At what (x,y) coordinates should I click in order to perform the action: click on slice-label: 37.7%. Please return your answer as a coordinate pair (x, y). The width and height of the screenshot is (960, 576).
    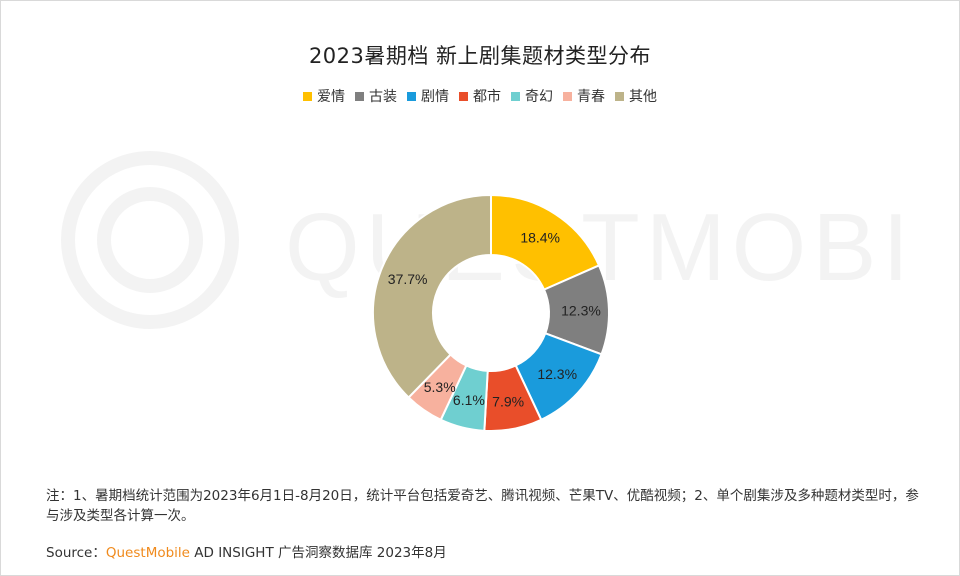
    Looking at the image, I should click on (408, 279).